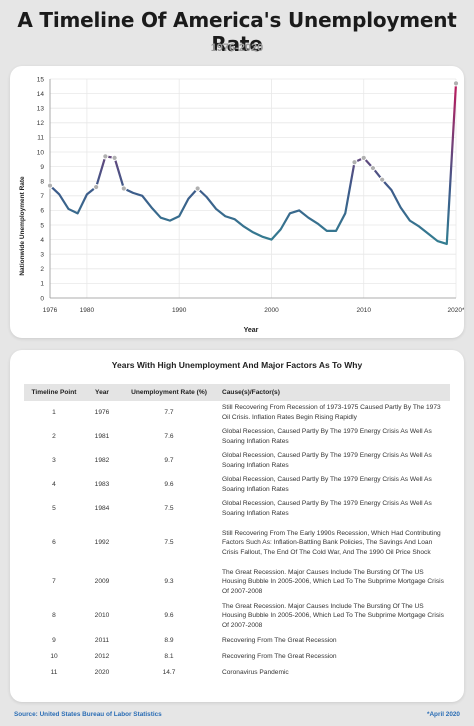  I want to click on page-subtitle: 1976-2020, so click(237, 48).